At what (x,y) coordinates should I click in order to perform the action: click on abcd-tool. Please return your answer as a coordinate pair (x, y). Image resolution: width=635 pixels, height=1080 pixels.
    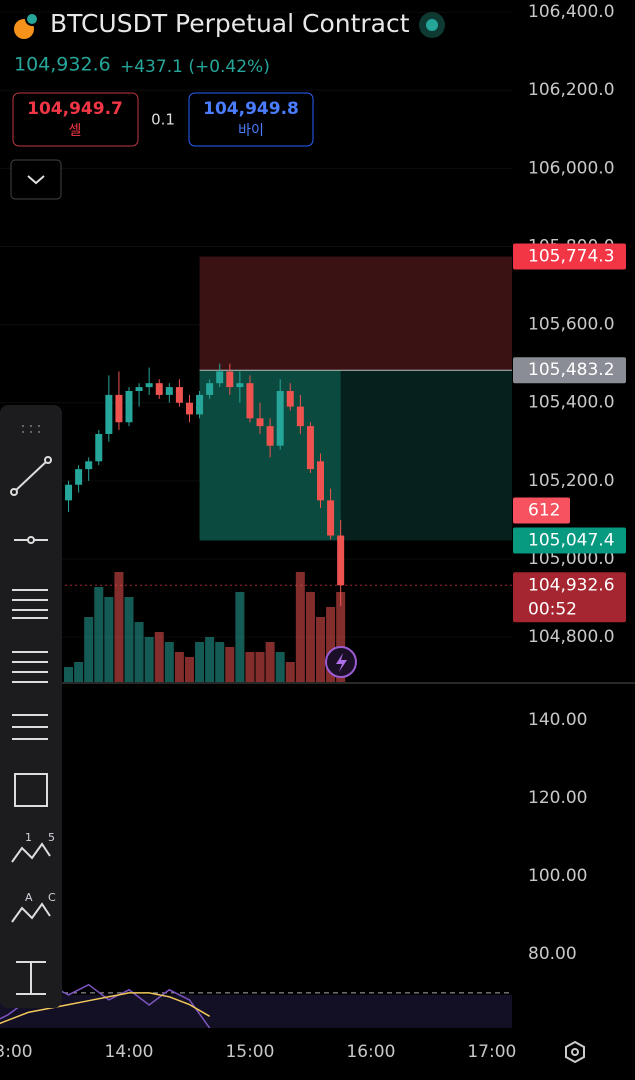
    Looking at the image, I should click on (31, 912).